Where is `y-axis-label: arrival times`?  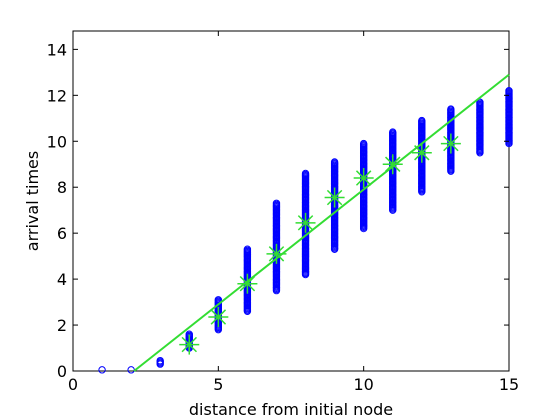
y-axis-label: arrival times is located at coordinates (32, 201).